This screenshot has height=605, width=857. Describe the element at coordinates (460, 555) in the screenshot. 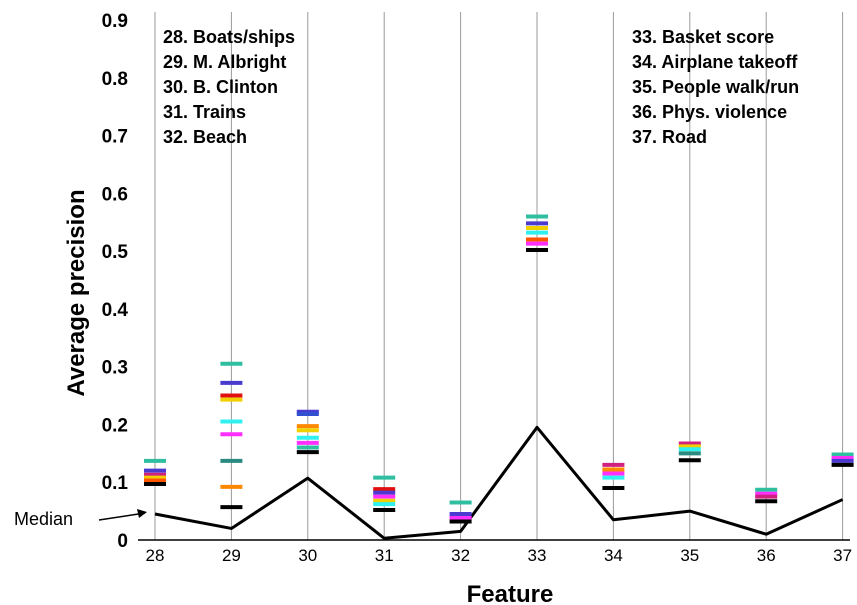

I see `x-tick-label: 32` at that location.